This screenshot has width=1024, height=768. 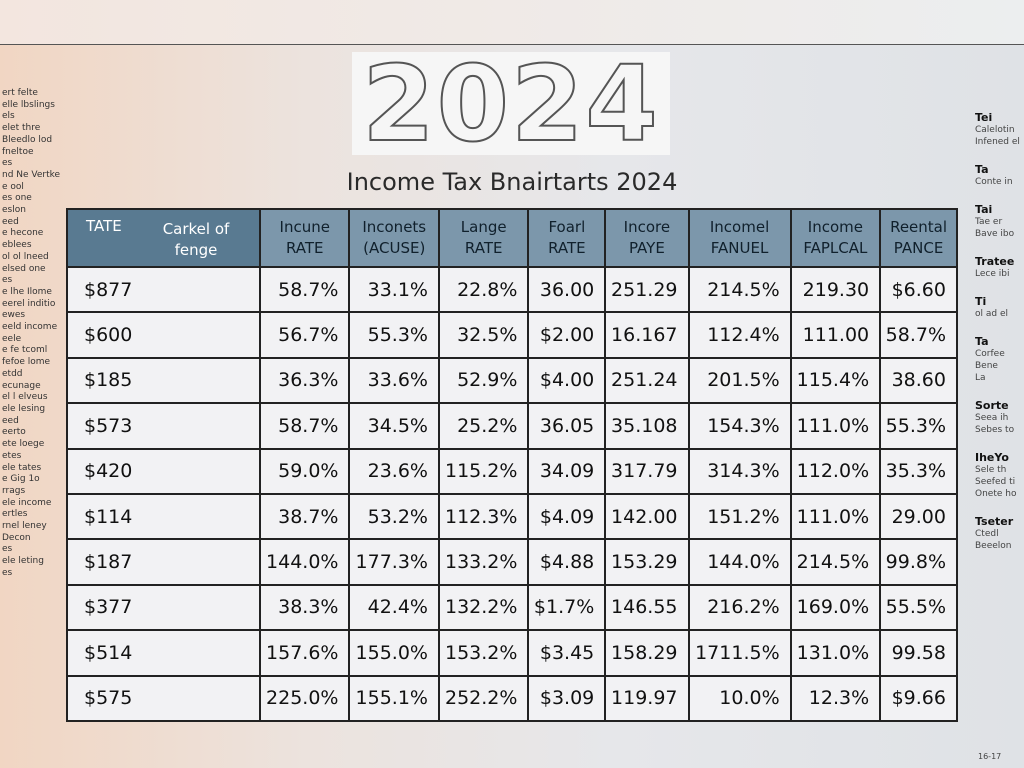 I want to click on page-number: 16-17, so click(x=990, y=756).